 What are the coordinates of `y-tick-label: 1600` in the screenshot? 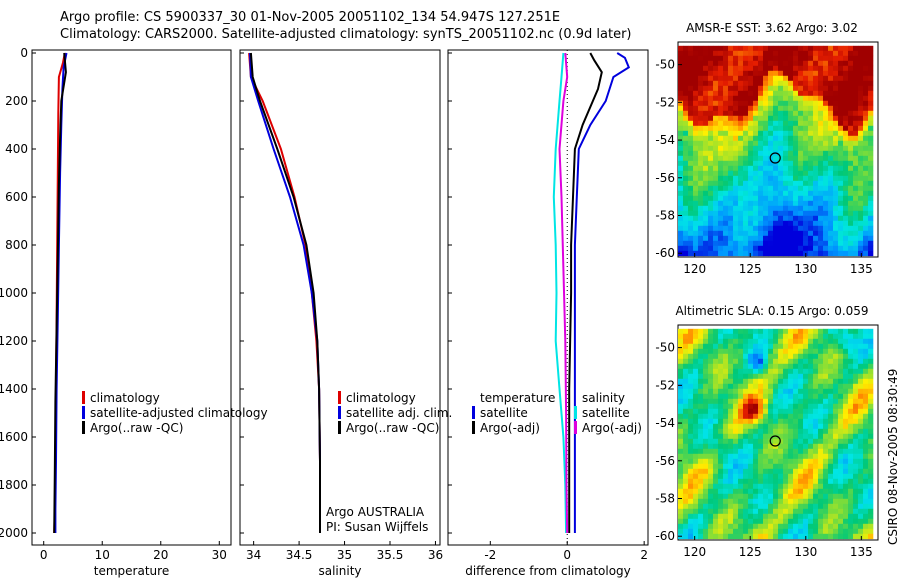 It's located at (14, 437).